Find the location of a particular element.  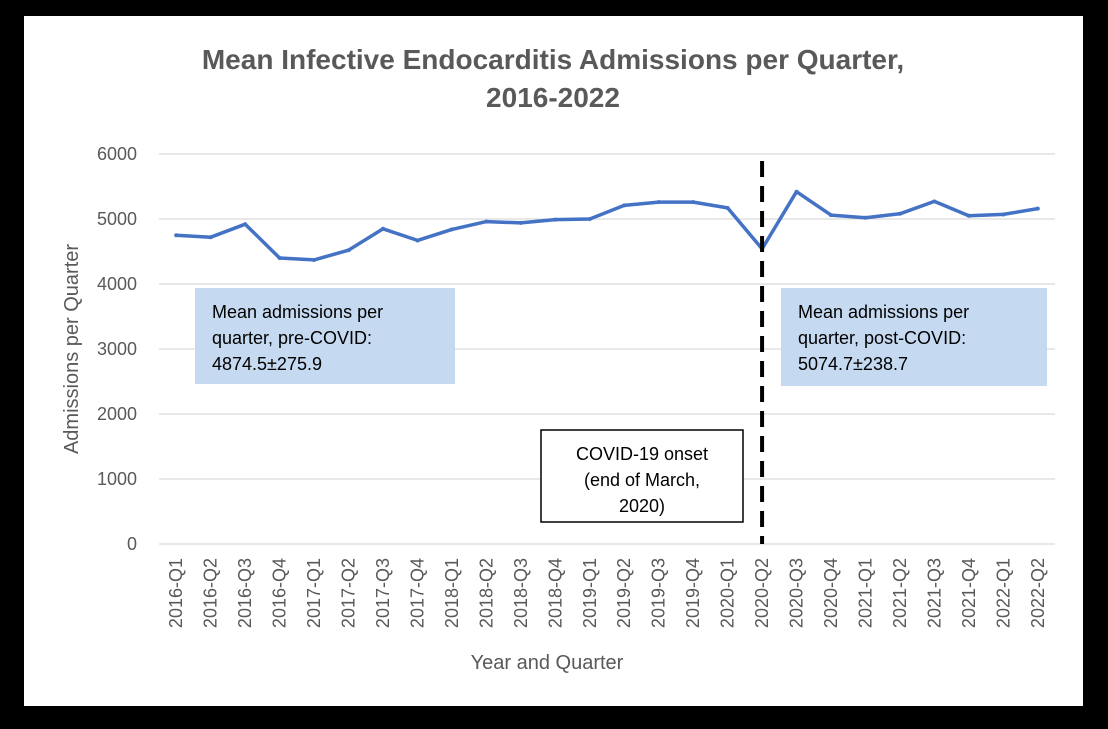

x-tick-label: 2021-Q4 is located at coordinates (969, 593).